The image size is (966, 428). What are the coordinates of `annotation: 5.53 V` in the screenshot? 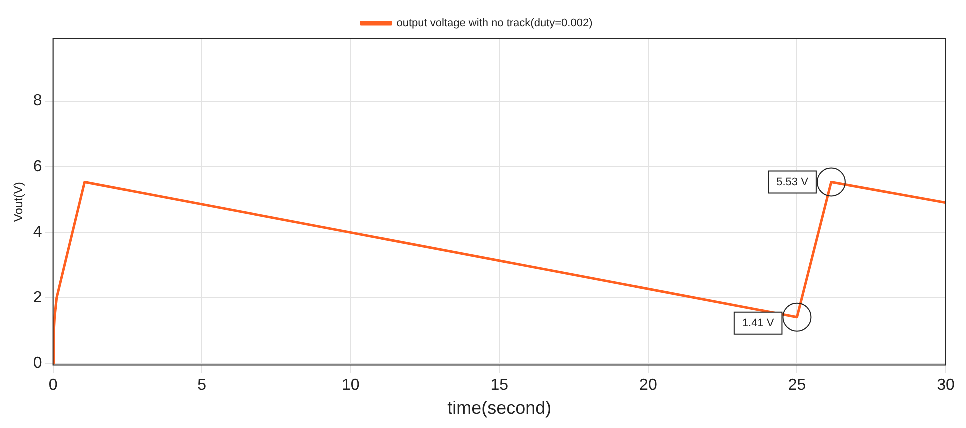 It's located at (793, 182).